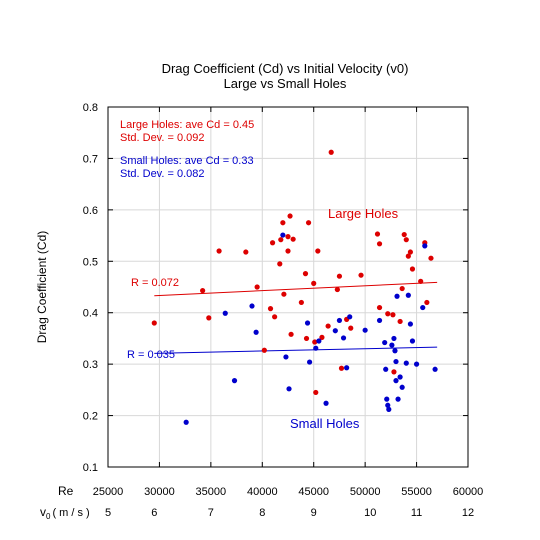 Image resolution: width=540 pixels, height=540 pixels. Describe the element at coordinates (296, 350) in the screenshot. I see `small-holes-fit-line` at that location.